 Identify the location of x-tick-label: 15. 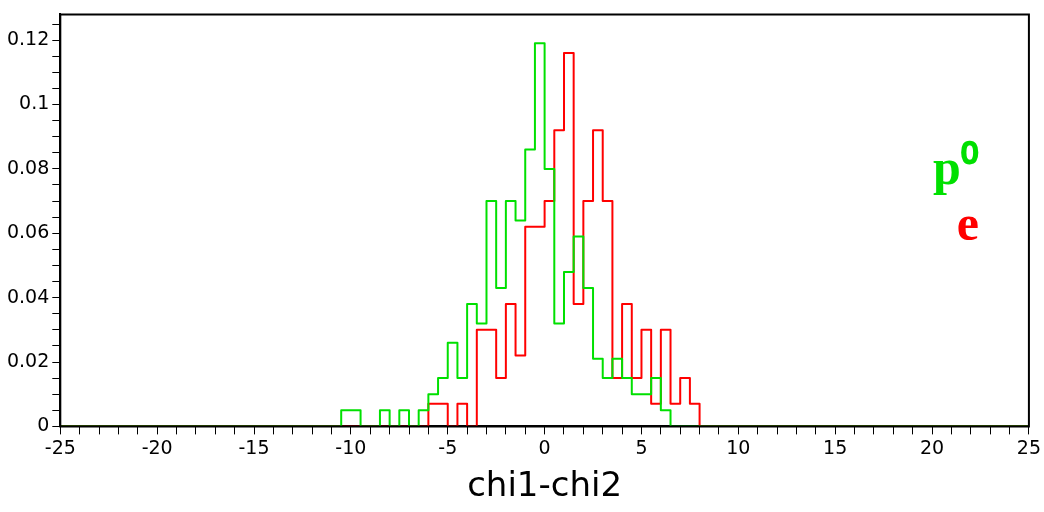
(835, 446).